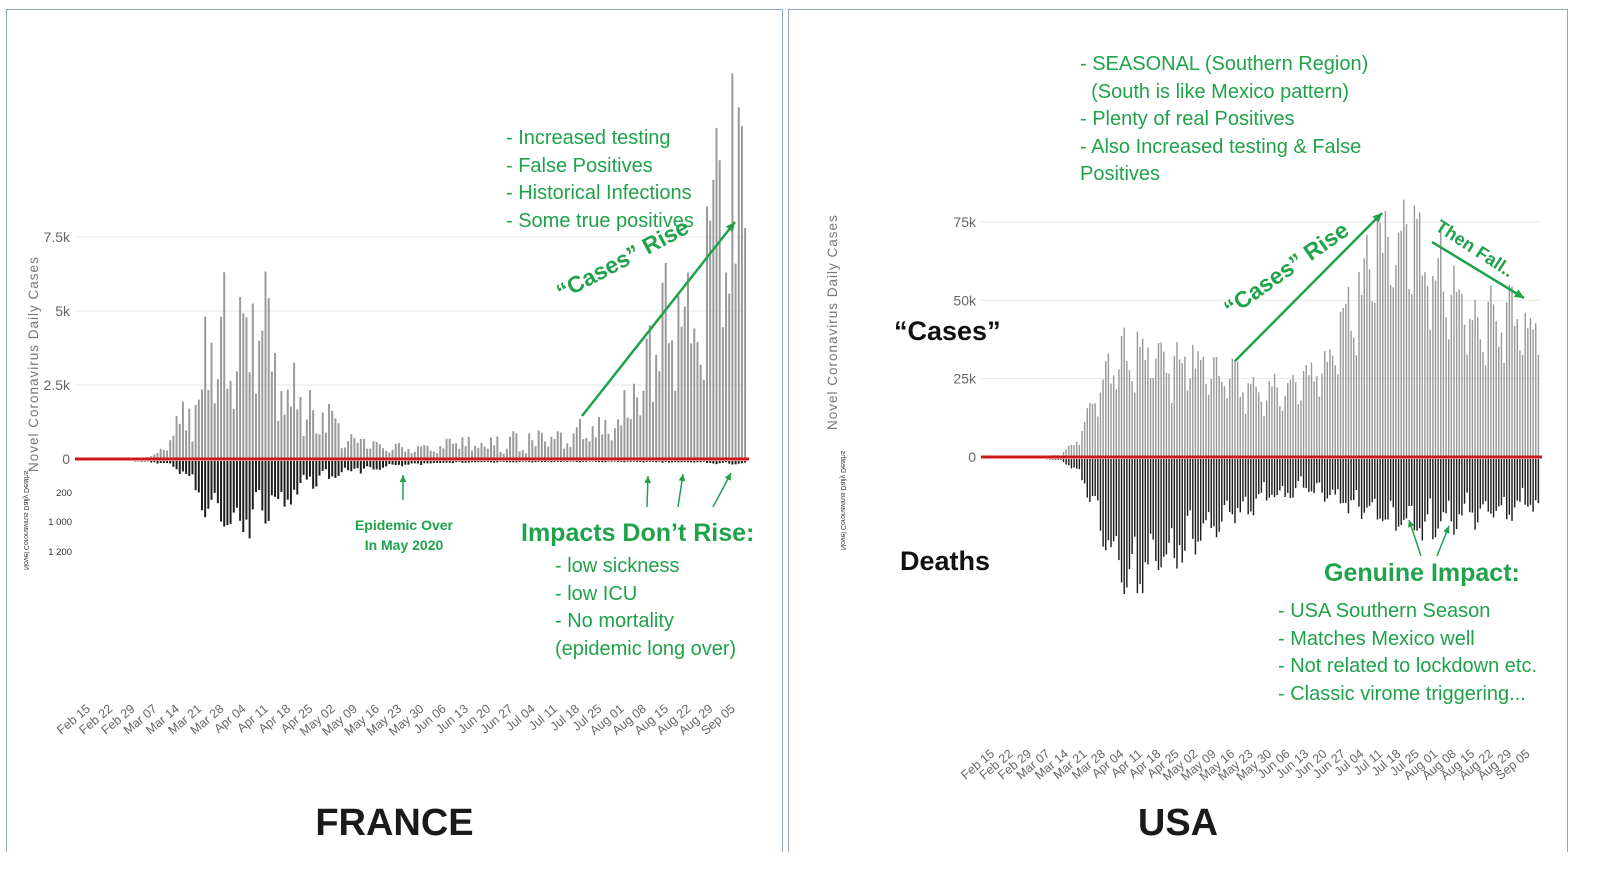  What do you see at coordinates (1178, 823) in the screenshot?
I see `usa-title: USA` at bounding box center [1178, 823].